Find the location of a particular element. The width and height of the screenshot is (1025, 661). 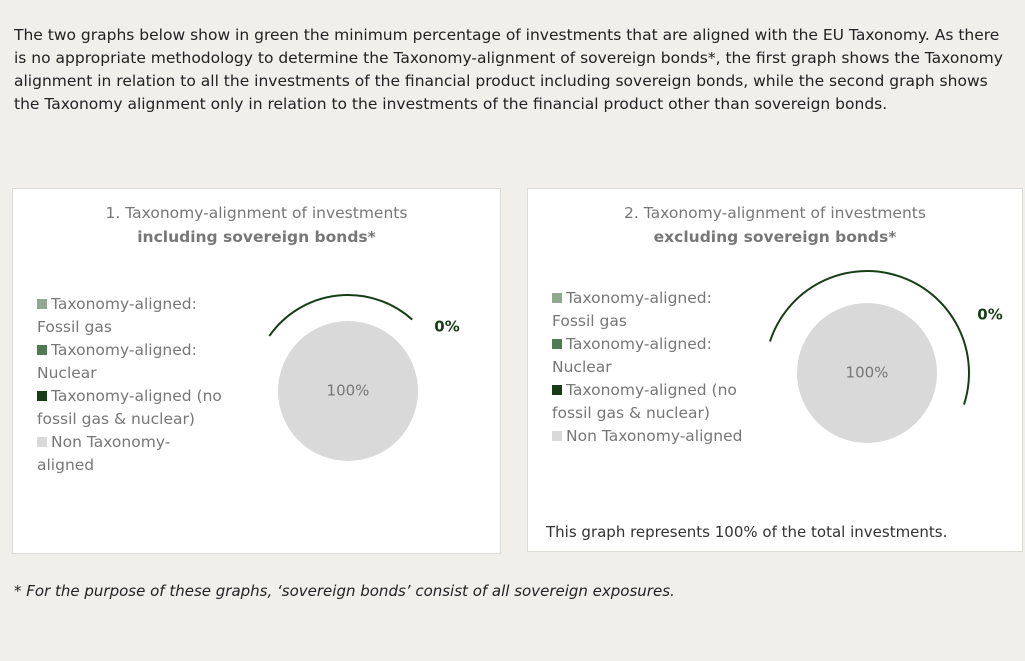

chart-title: 1. Taxonomy-alignment of investments is located at coordinates (256, 213).